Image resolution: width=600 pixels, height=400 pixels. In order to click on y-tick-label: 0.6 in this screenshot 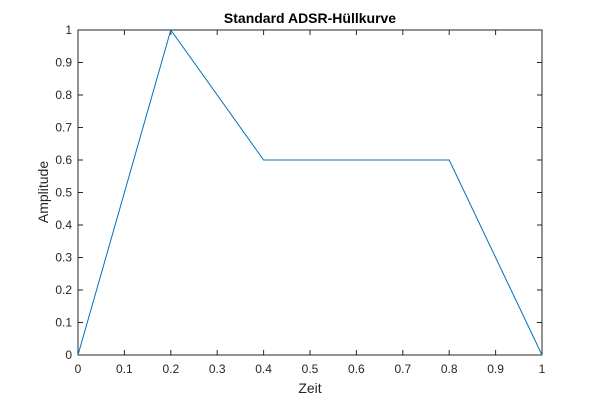, I will do `click(63, 160)`.